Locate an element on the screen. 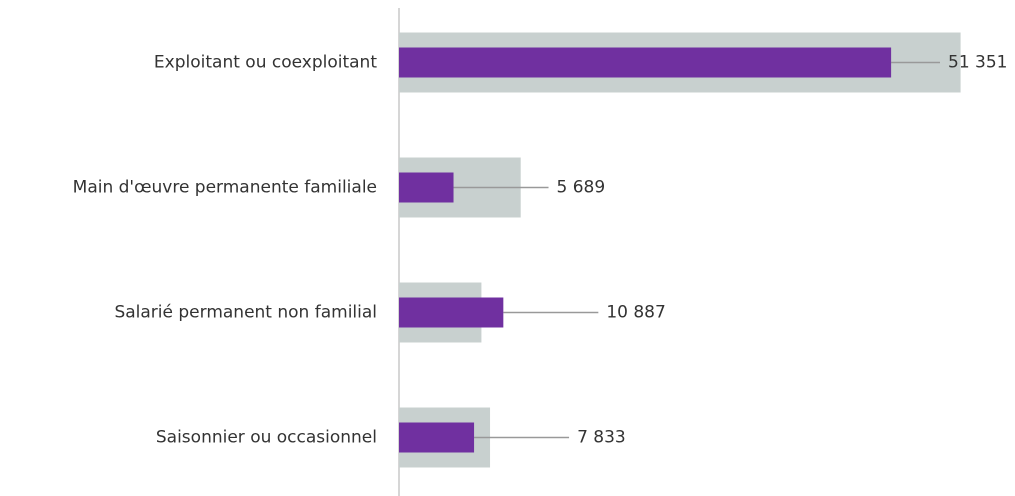  y-tick-label: Salarié permanent non familial is located at coordinates (245, 313).